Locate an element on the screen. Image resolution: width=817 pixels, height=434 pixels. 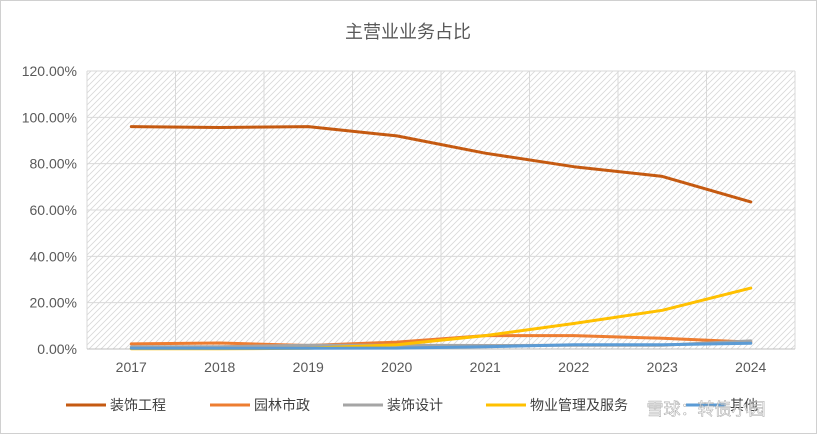
y-tick-label: 60.00% is located at coordinates (53, 210).